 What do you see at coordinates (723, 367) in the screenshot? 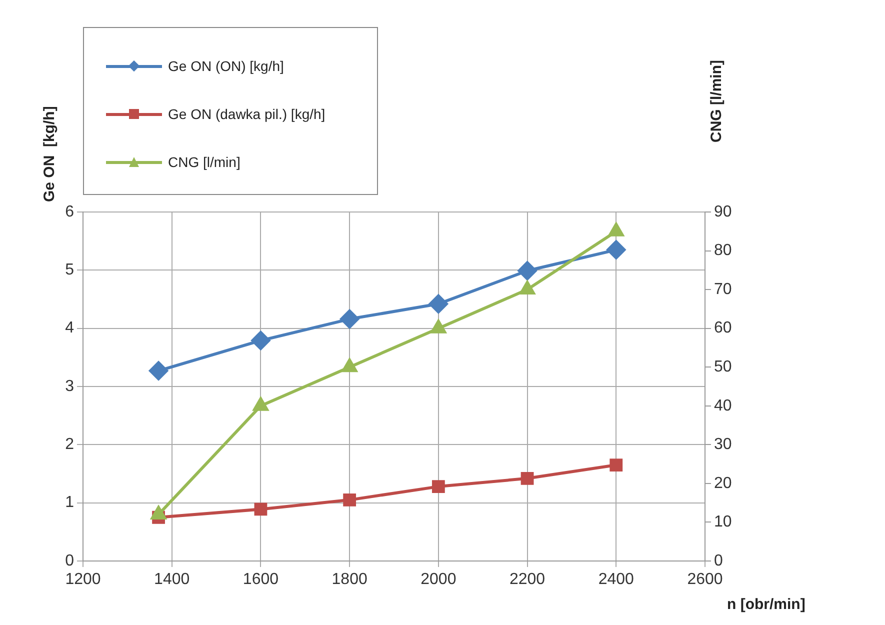
I see `y2-tick-label: 50` at bounding box center [723, 367].